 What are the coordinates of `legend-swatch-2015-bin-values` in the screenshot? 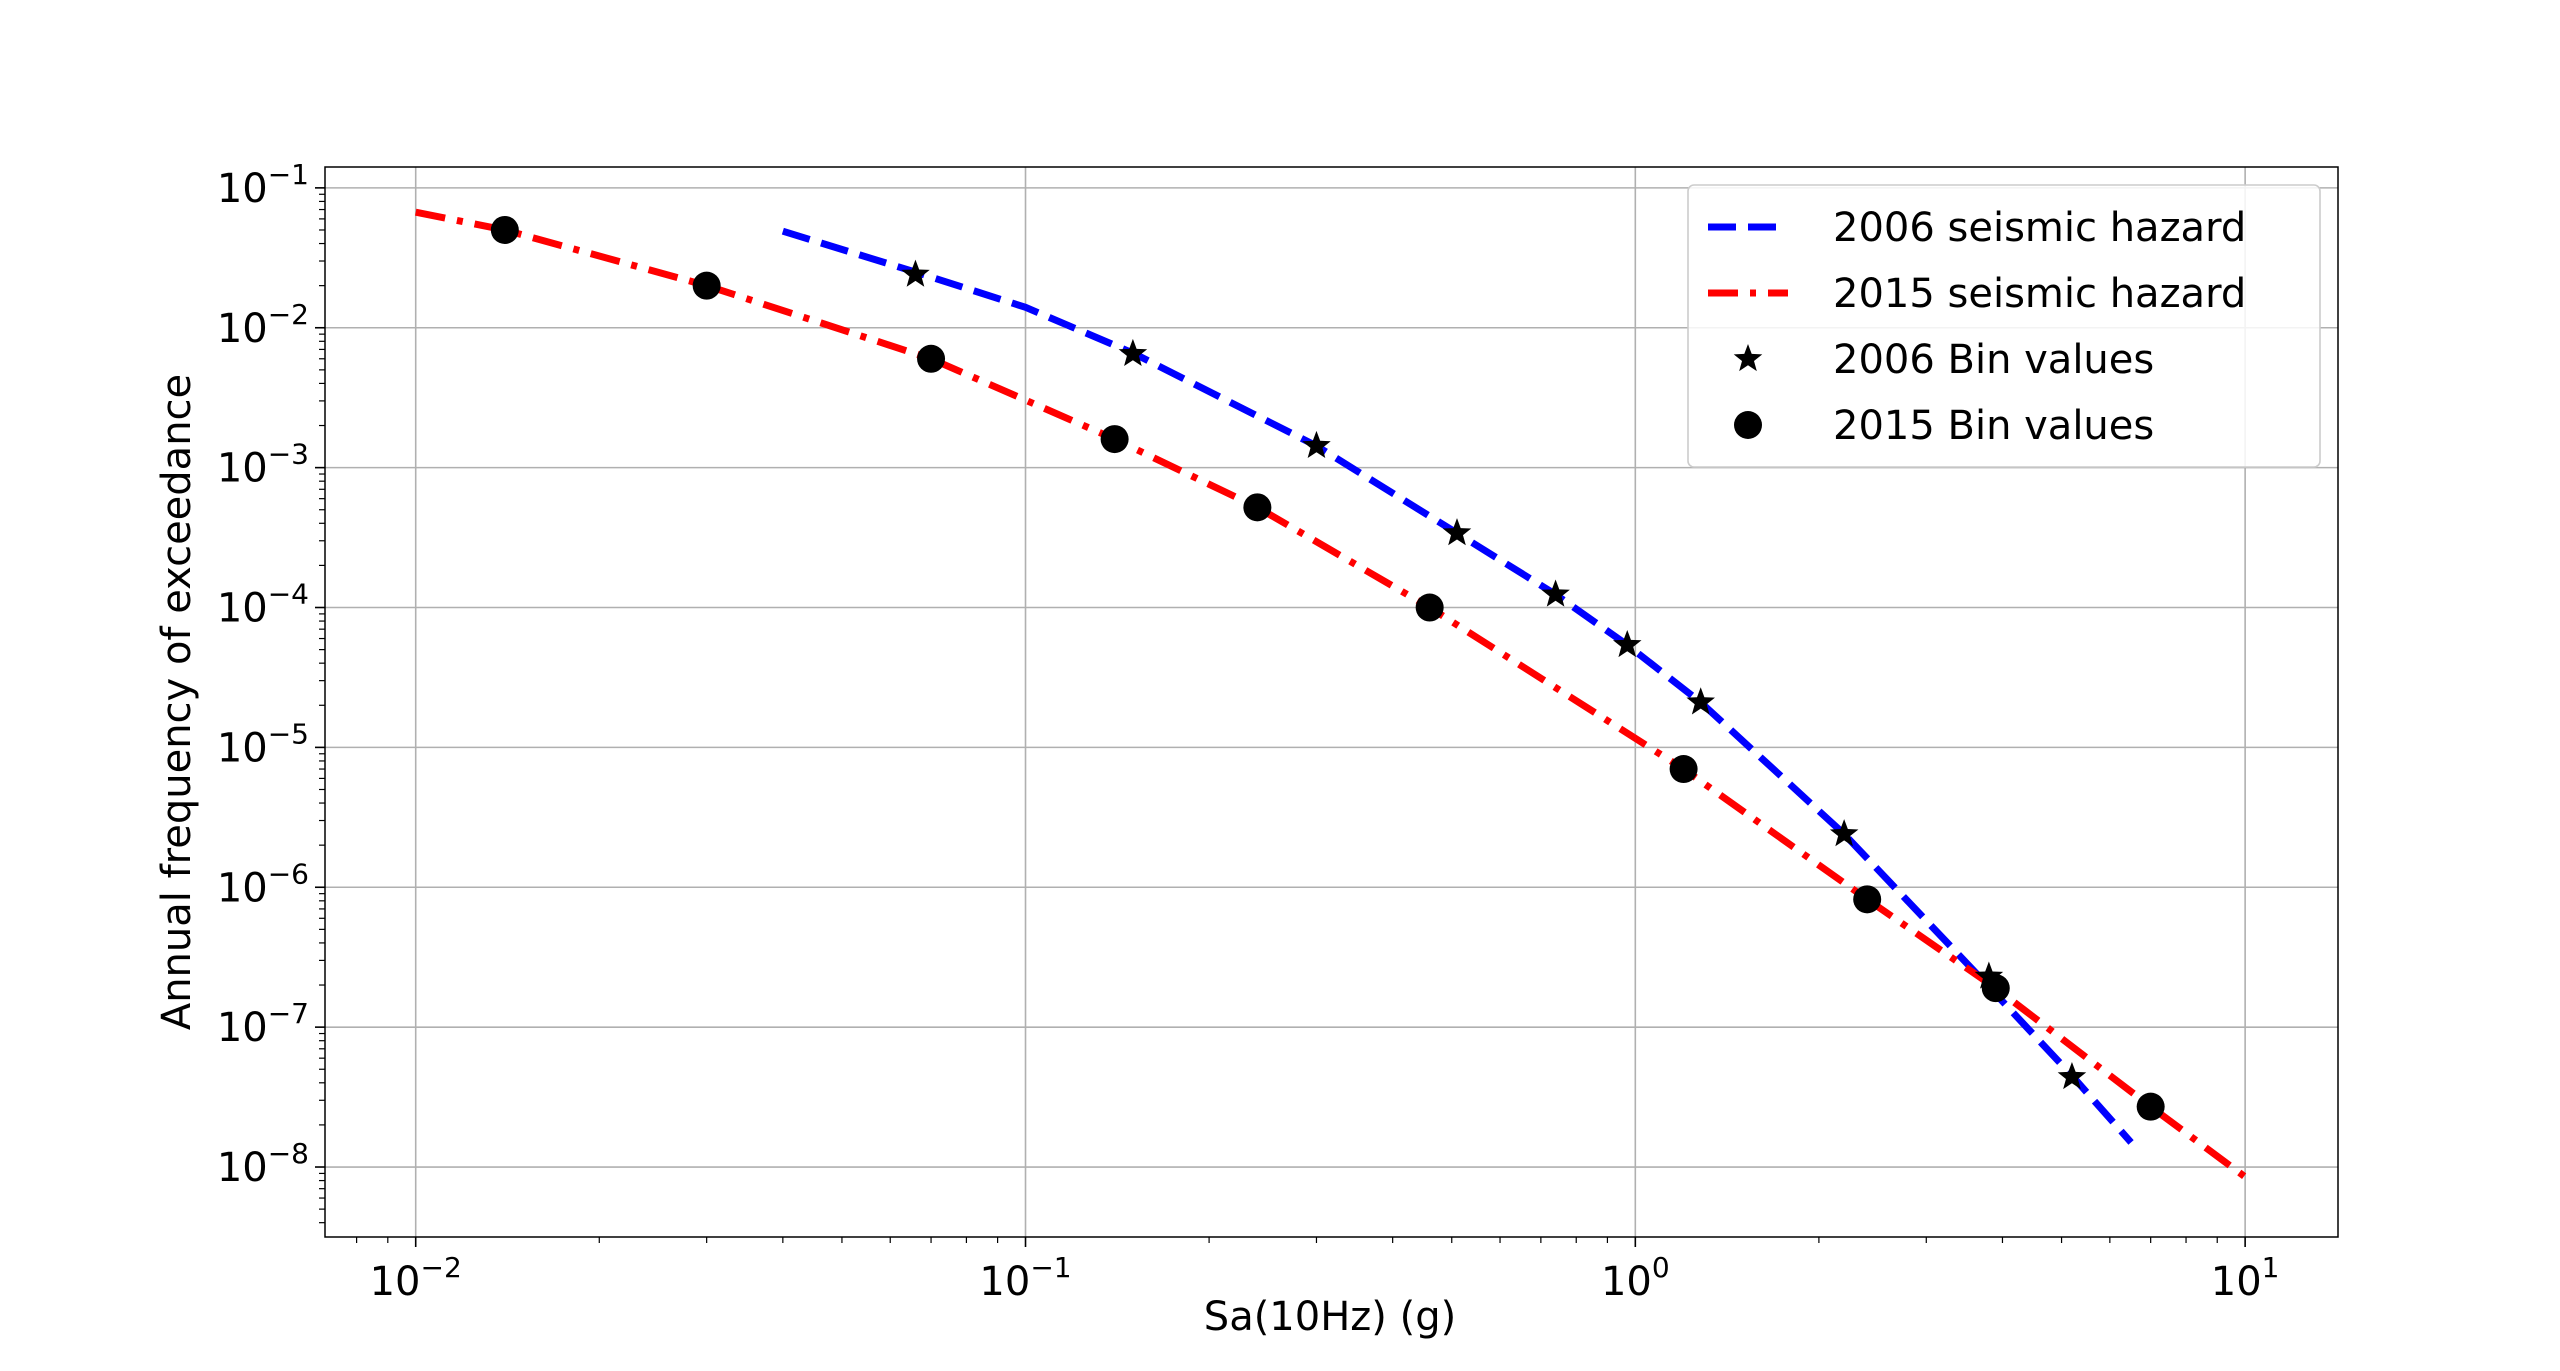 It's located at (1748, 425).